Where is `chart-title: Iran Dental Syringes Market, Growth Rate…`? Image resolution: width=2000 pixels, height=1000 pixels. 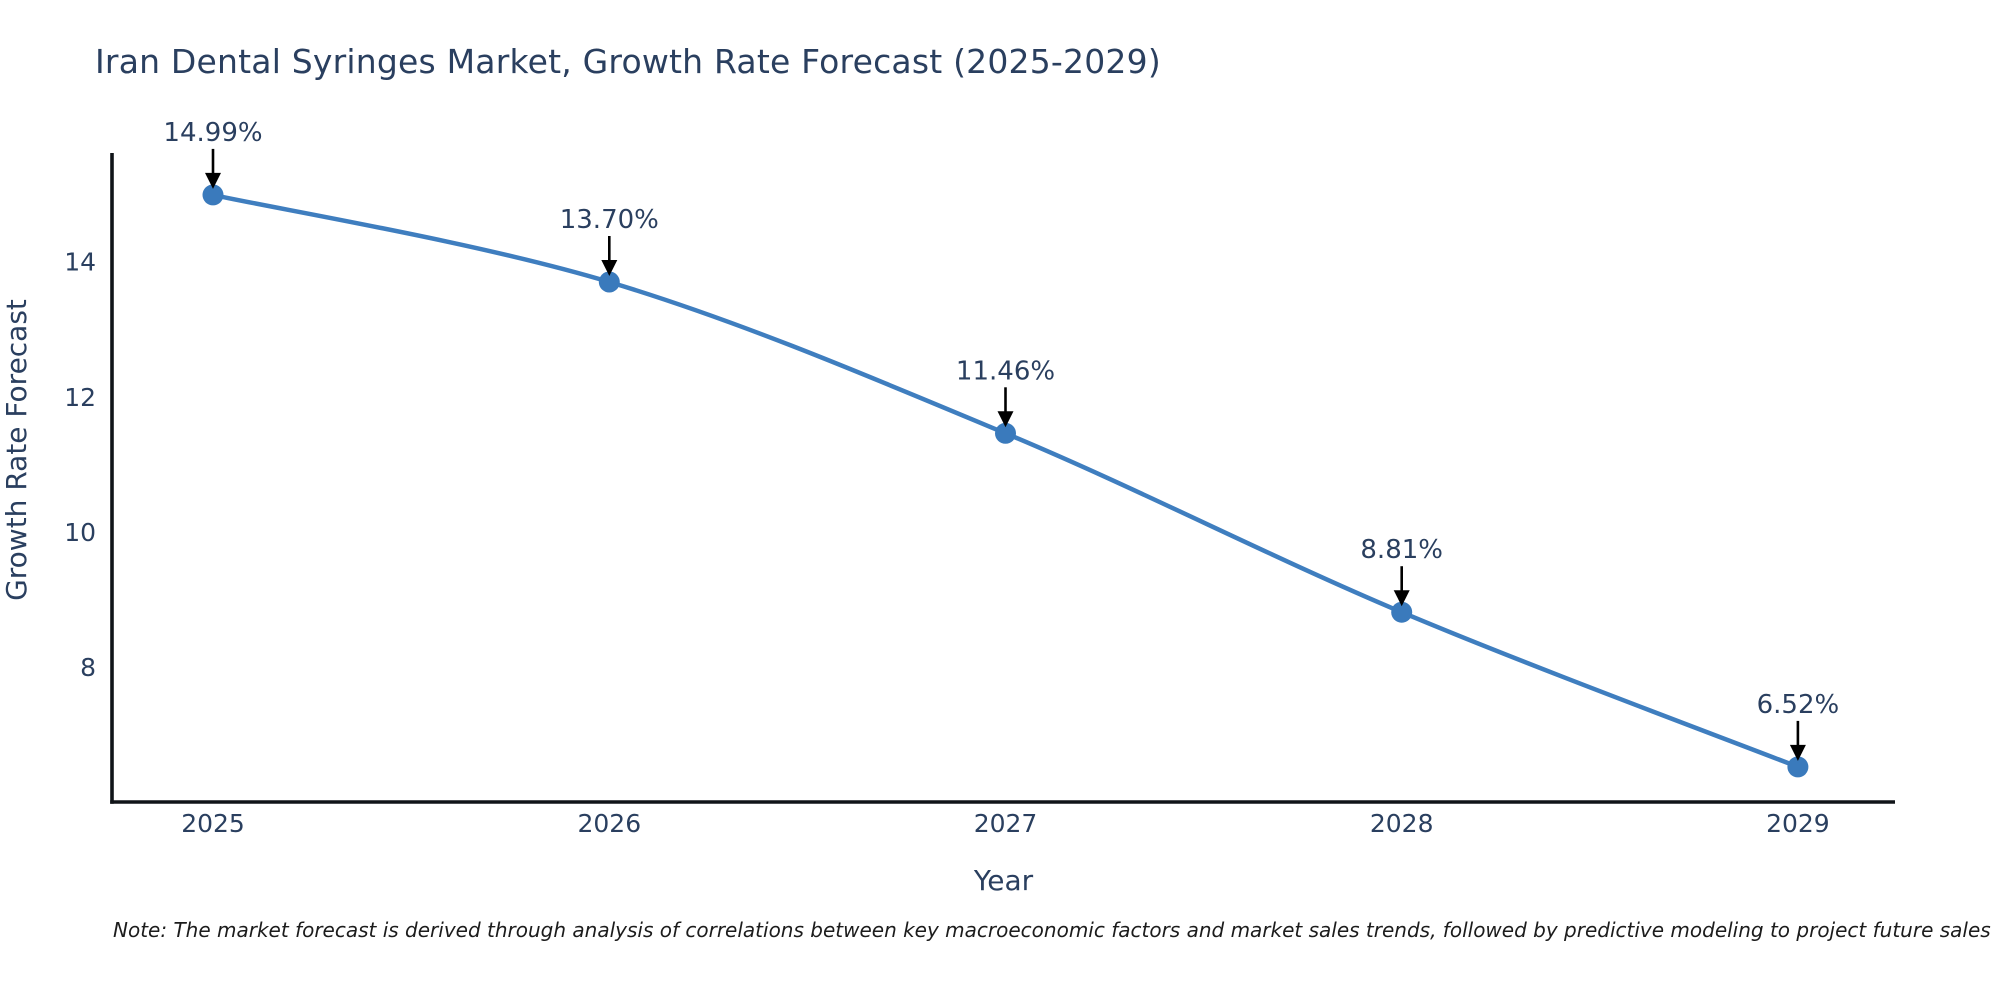 chart-title: Iran Dental Syringes Market, Growth Rate… is located at coordinates (628, 61).